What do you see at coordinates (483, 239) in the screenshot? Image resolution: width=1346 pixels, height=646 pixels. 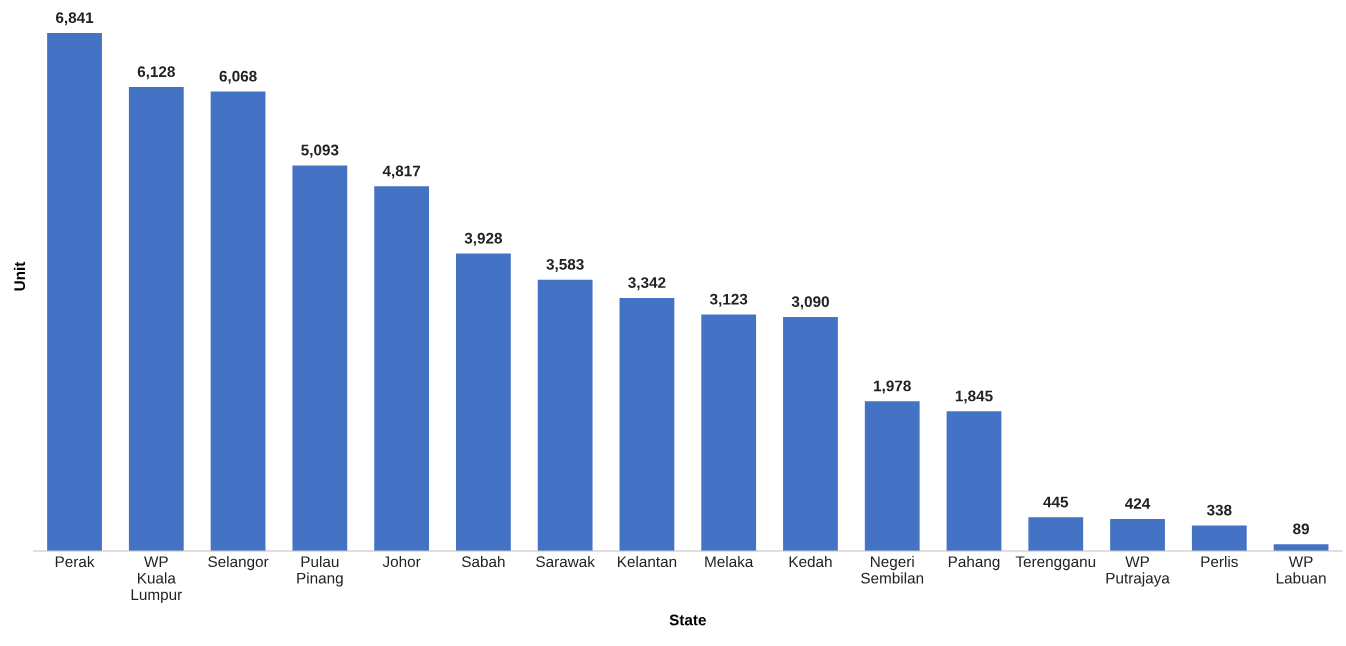 I see `data-label: 3,928` at bounding box center [483, 239].